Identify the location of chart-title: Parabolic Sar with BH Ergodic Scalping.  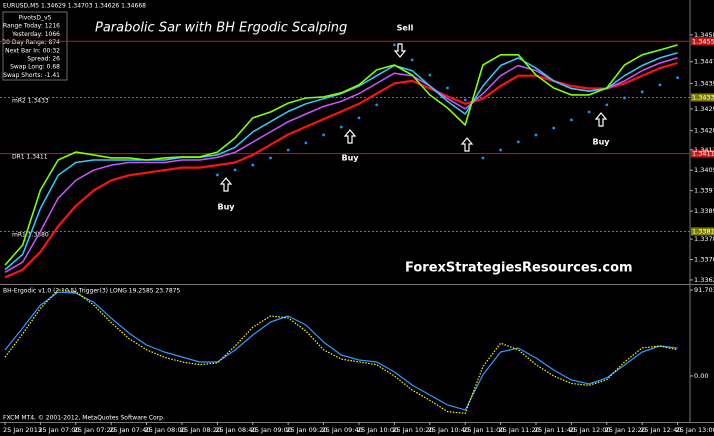
(221, 28).